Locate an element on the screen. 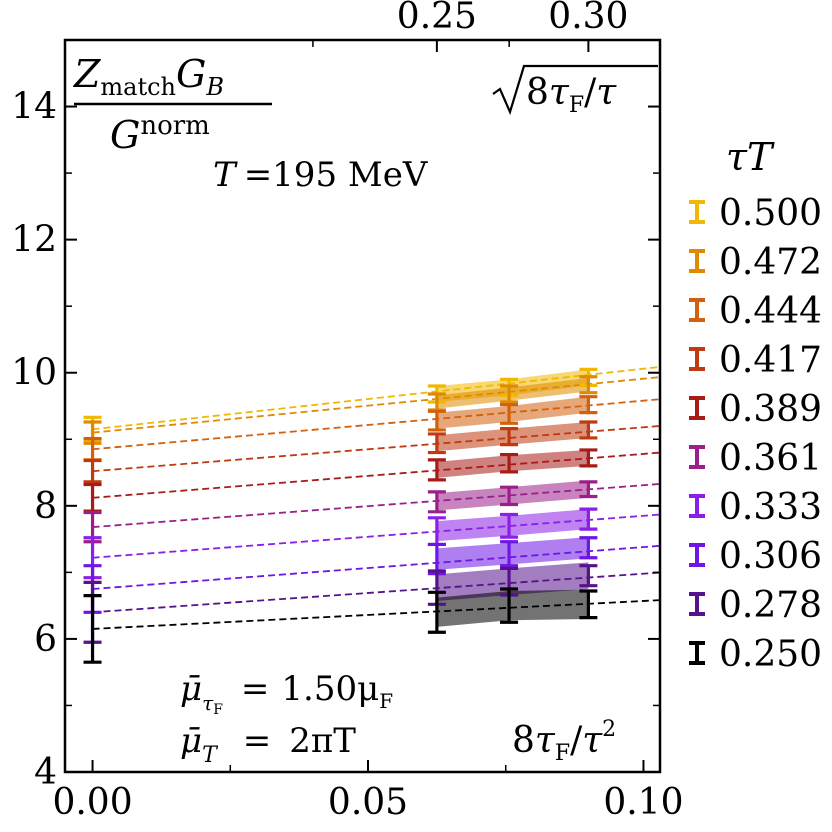  errorbar-0.417-1 is located at coordinates (509, 437).